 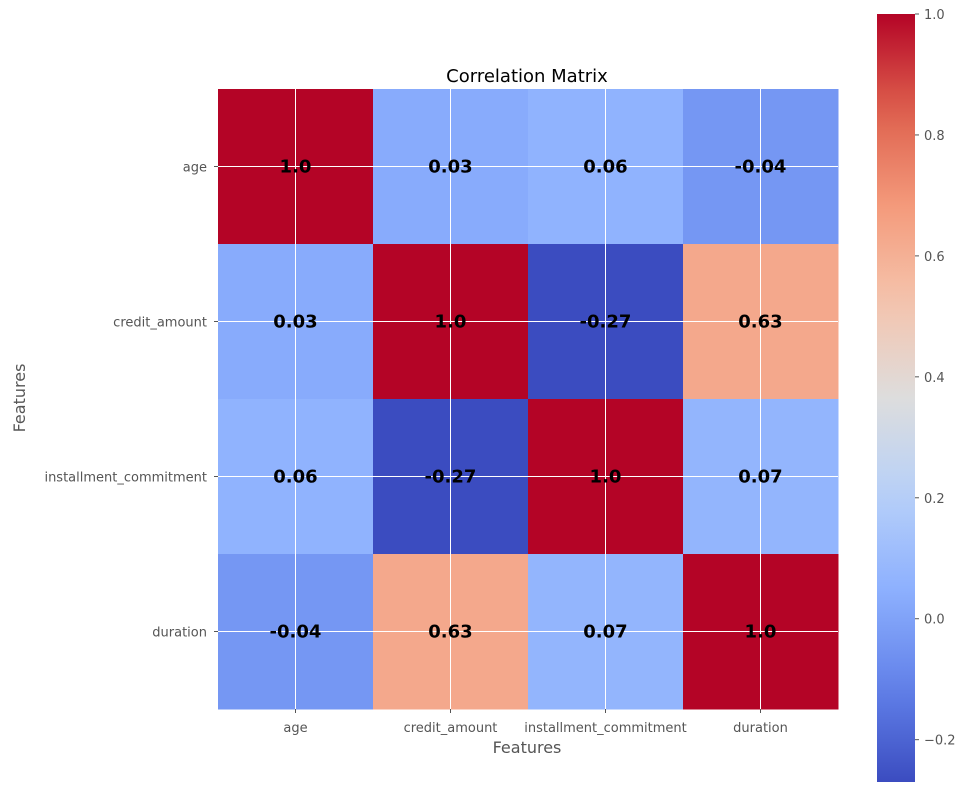 I want to click on cell-label-r1-c2: -0.27, so click(x=606, y=322).